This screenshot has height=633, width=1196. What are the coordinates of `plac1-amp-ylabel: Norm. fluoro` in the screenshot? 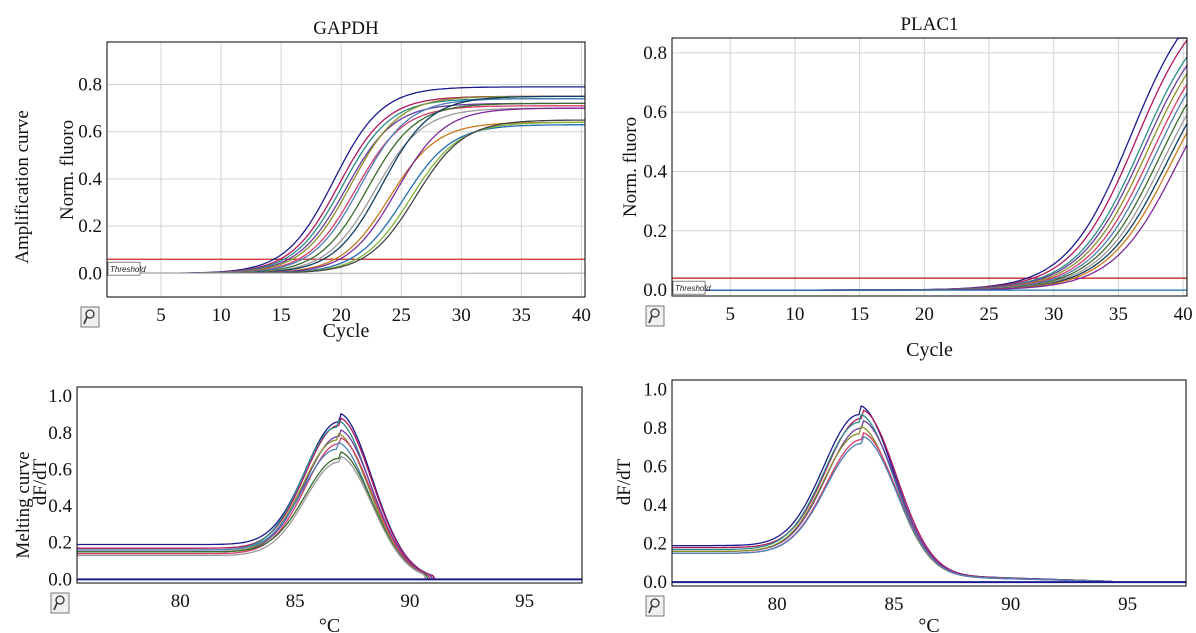 It's located at (630, 167).